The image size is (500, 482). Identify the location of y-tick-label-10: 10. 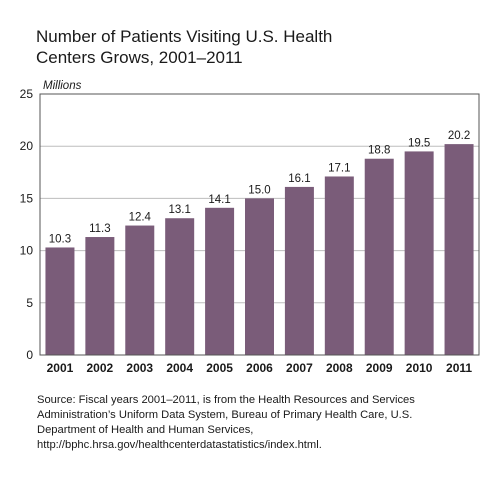
(27, 251).